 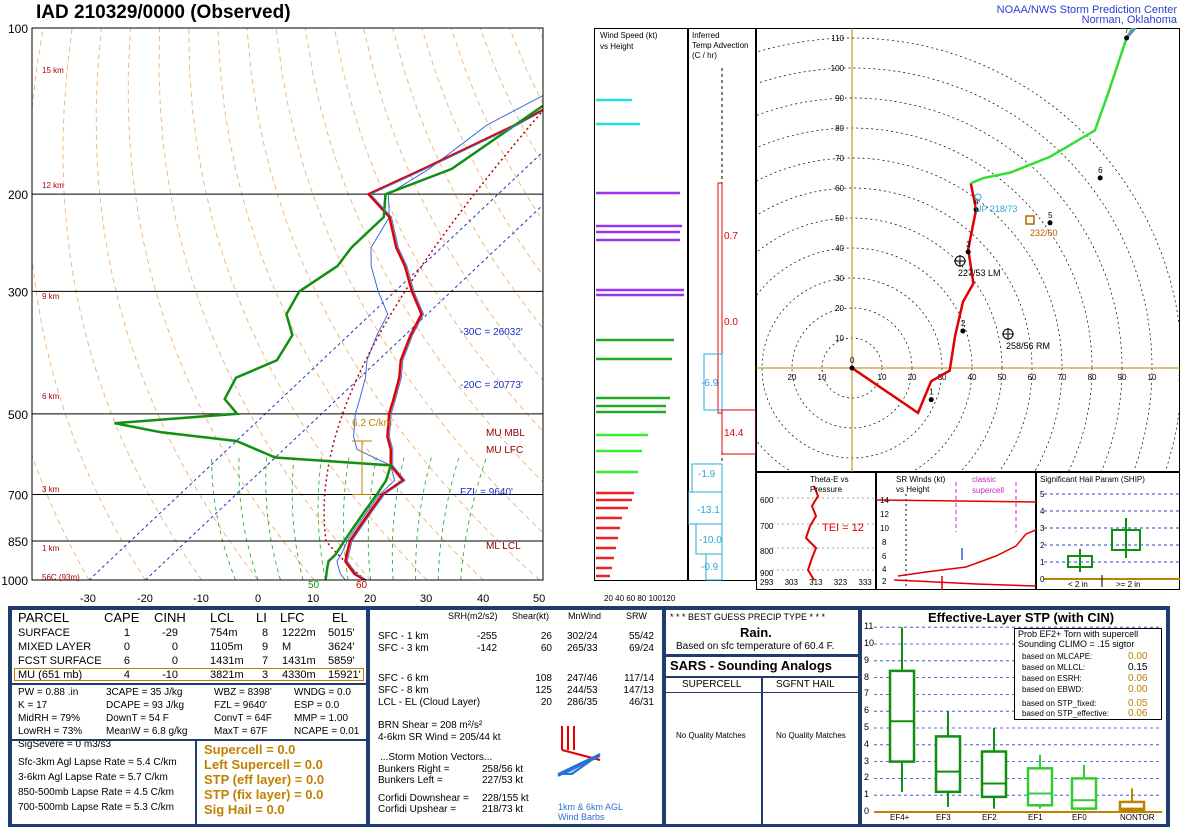 I want to click on theta-title-1: Theta-E vs, so click(x=829, y=479).